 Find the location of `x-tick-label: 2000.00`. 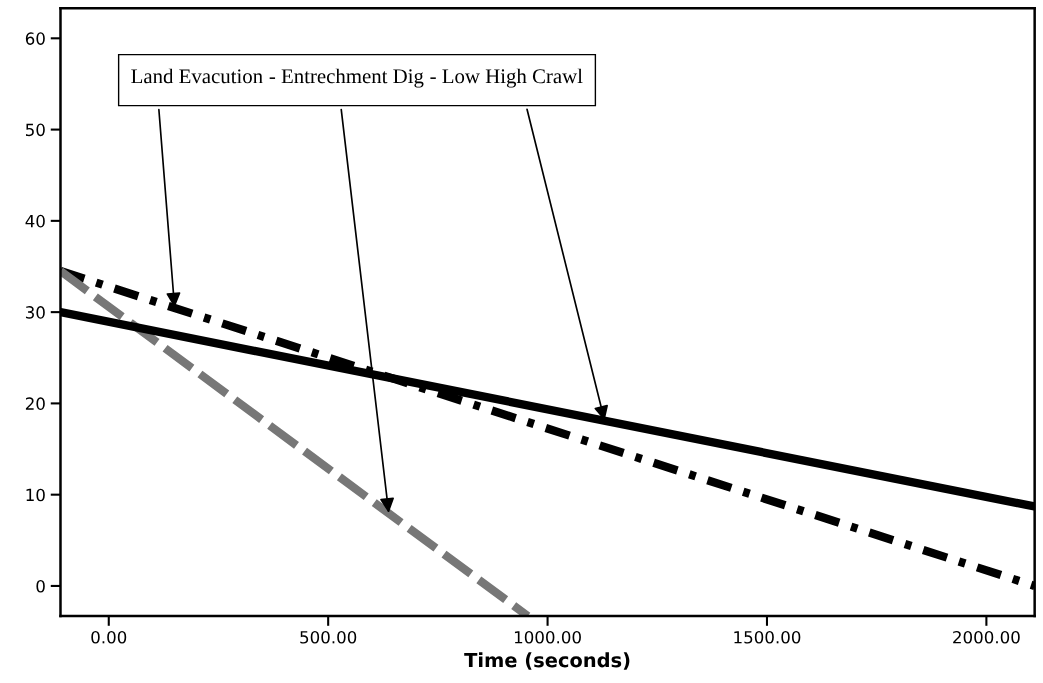

x-tick-label: 2000.00 is located at coordinates (986, 637).